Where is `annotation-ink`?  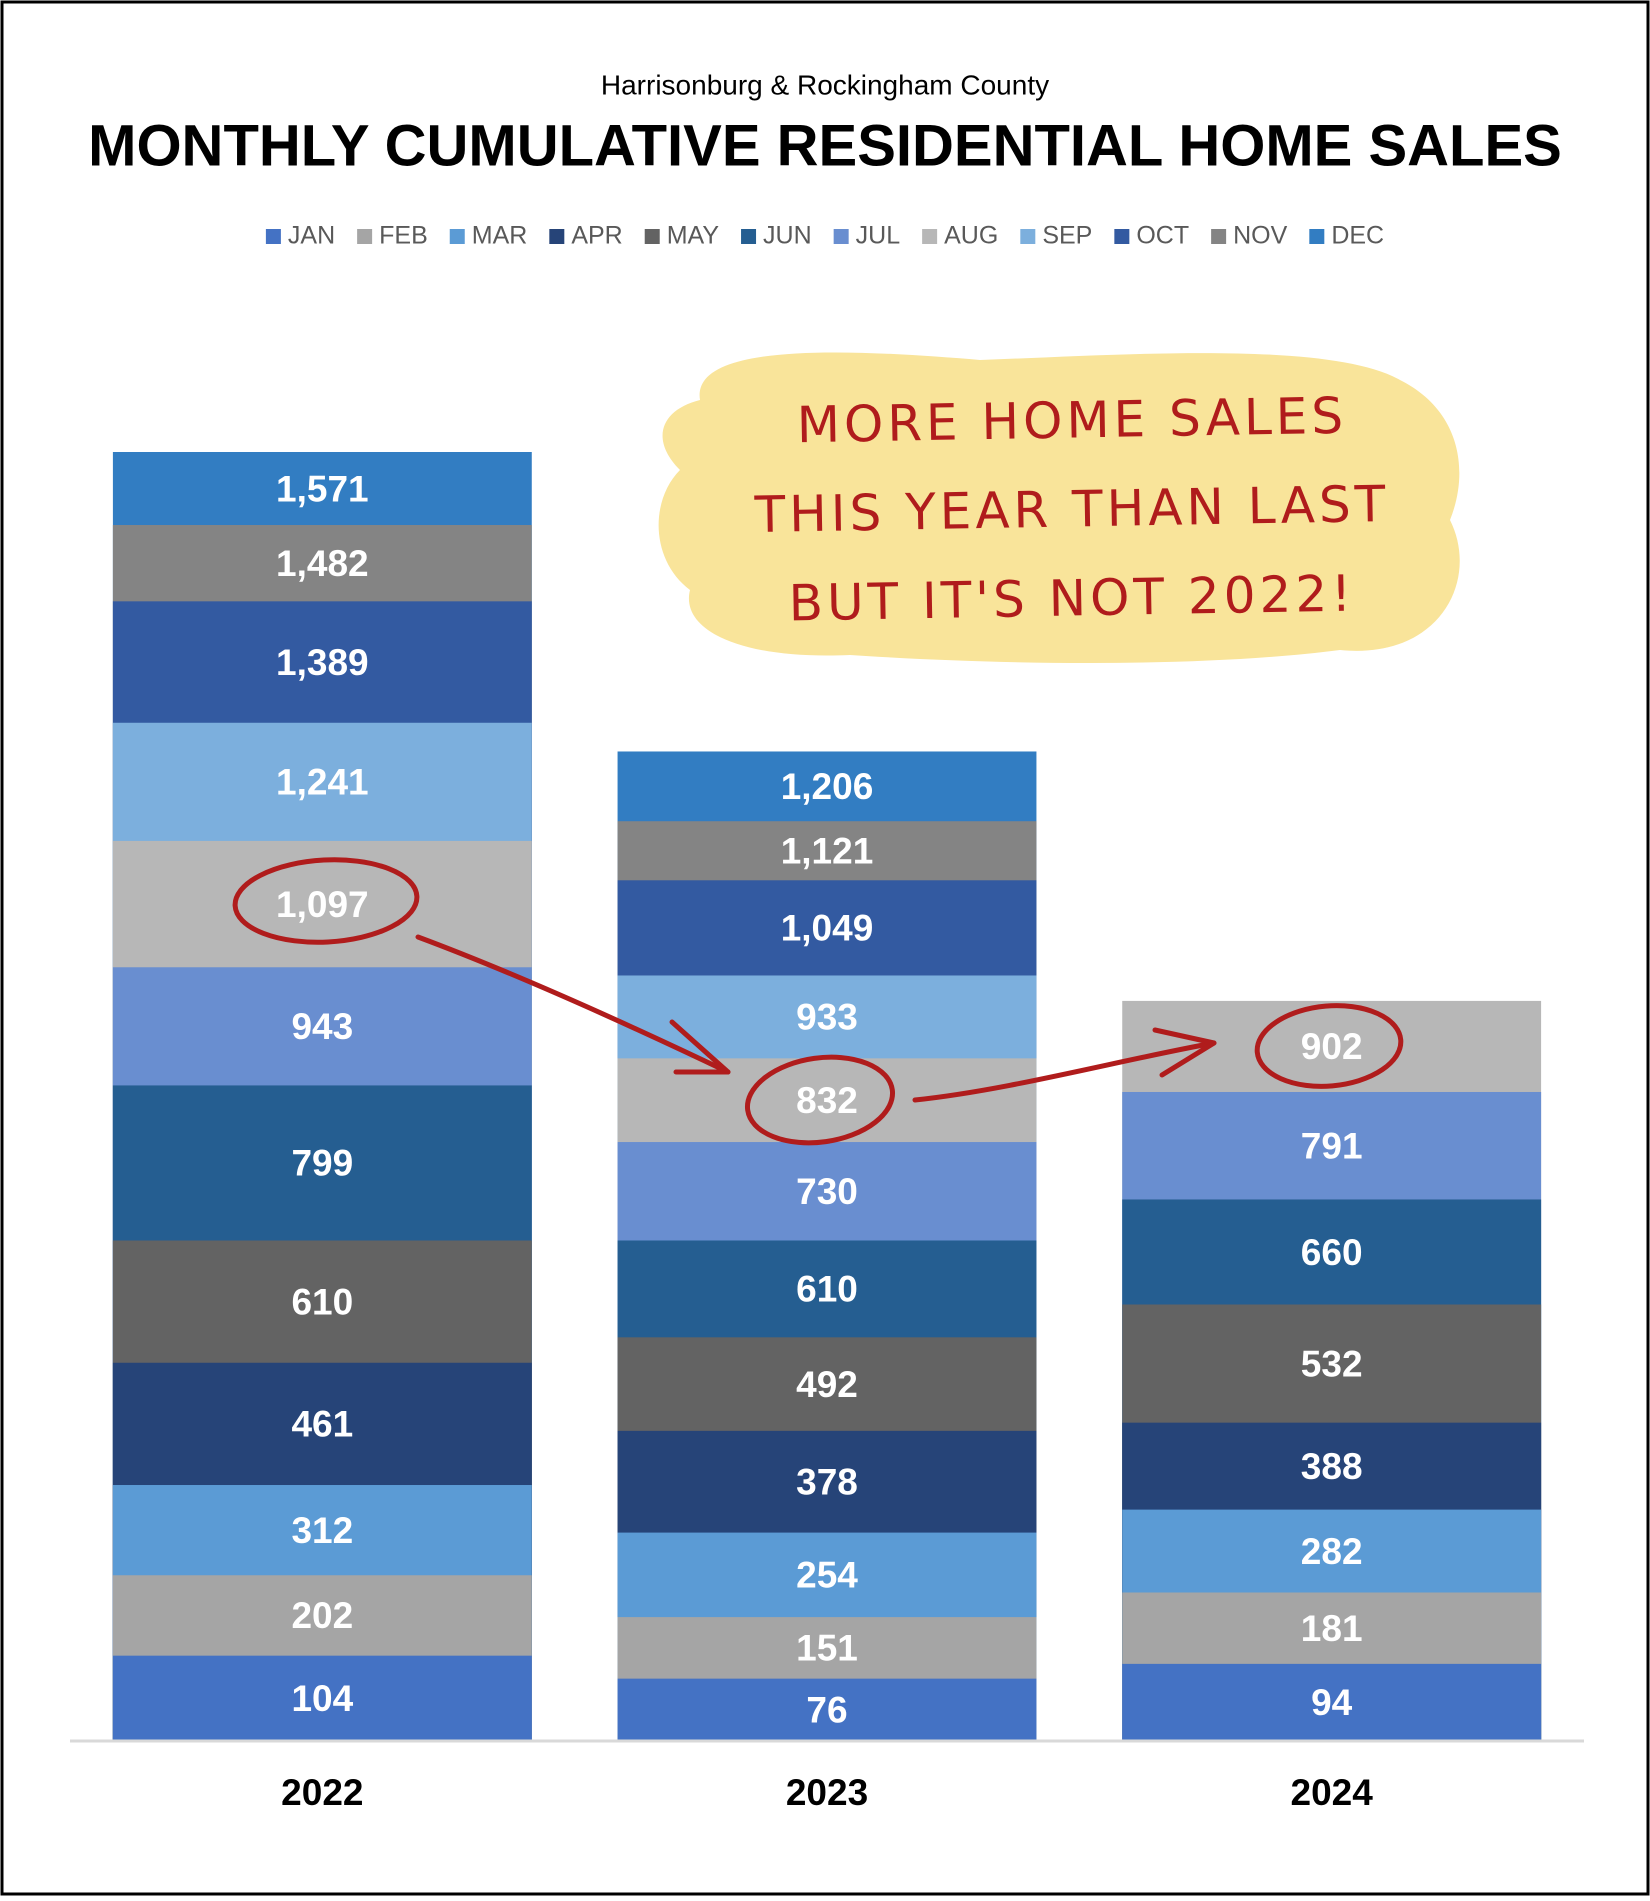 annotation-ink is located at coordinates (818, 1001).